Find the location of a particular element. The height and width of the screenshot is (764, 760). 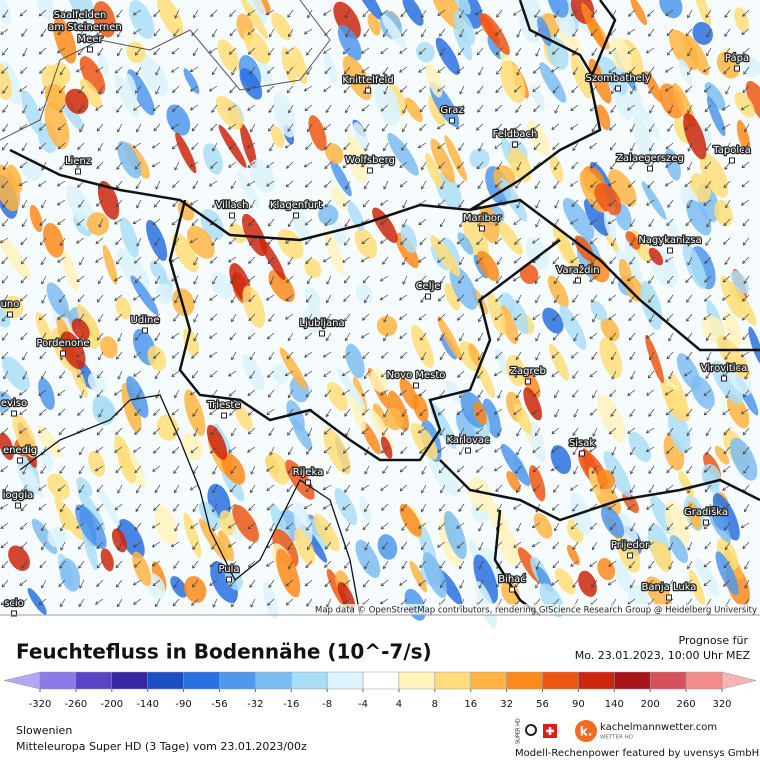

colorbar-tick-label: 32 is located at coordinates (506, 704).